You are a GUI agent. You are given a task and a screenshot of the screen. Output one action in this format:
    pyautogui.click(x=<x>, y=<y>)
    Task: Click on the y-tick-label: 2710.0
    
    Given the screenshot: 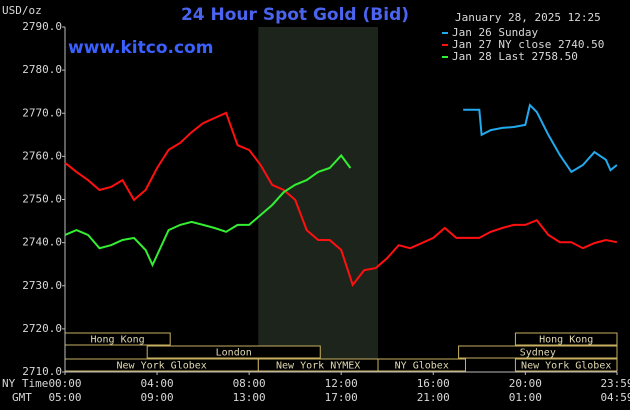 What is the action you would take?
    pyautogui.click(x=42, y=371)
    